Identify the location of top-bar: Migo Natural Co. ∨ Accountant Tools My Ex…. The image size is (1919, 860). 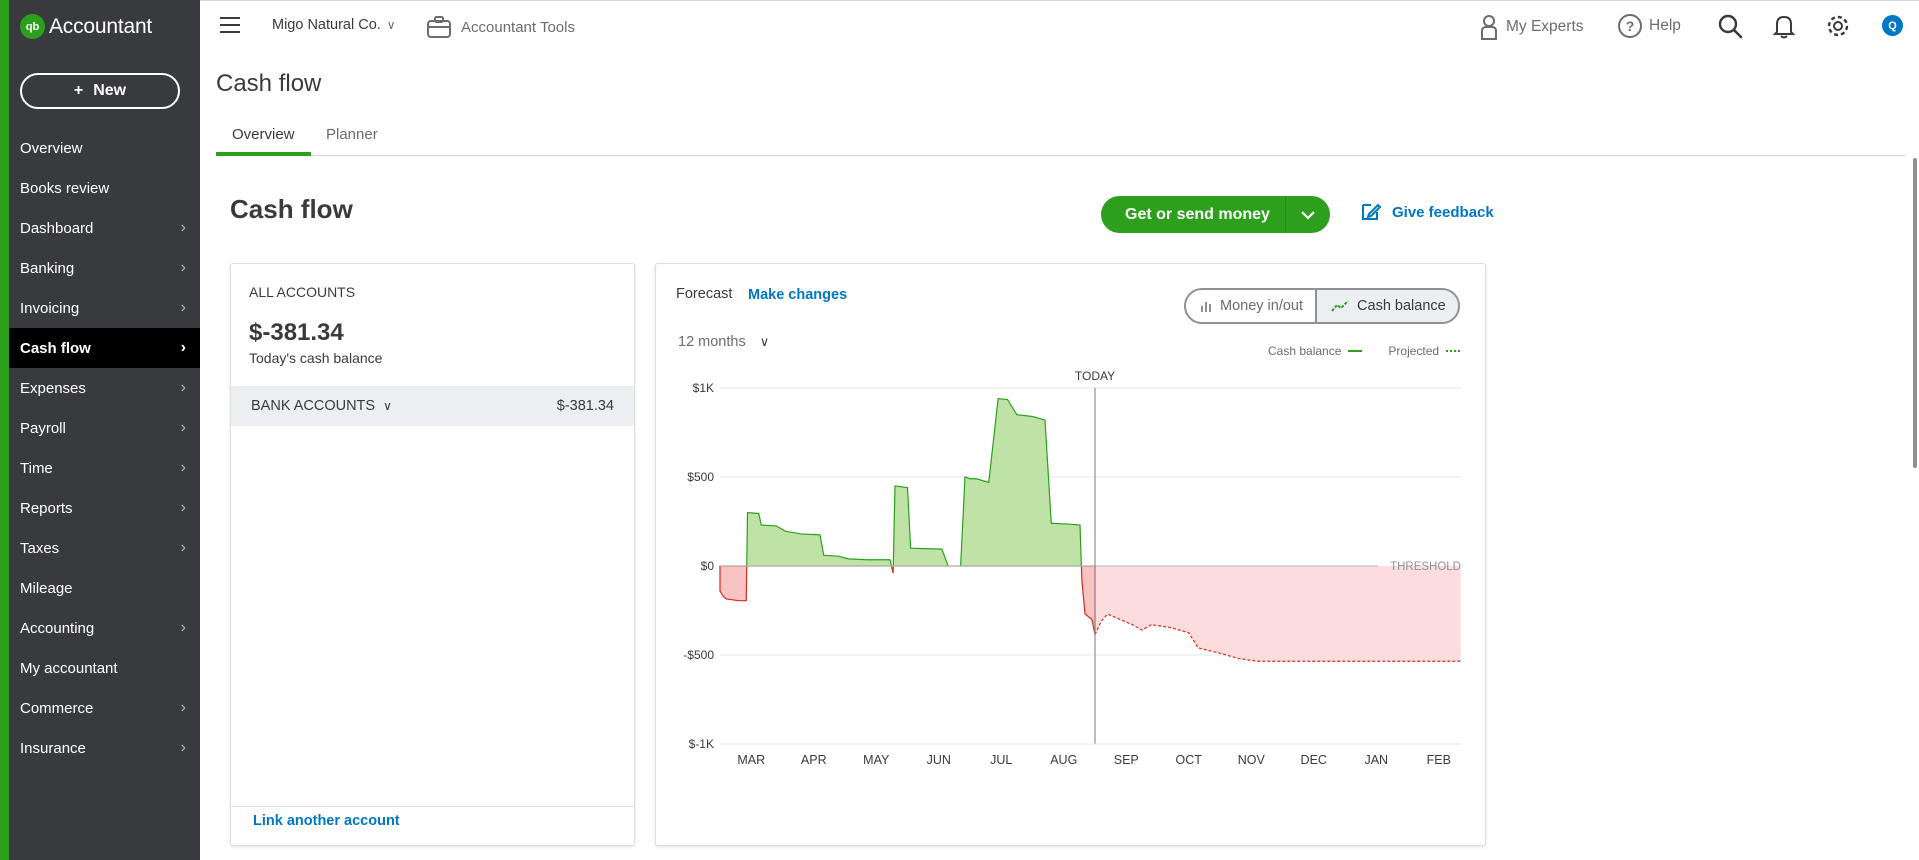
(1059, 25).